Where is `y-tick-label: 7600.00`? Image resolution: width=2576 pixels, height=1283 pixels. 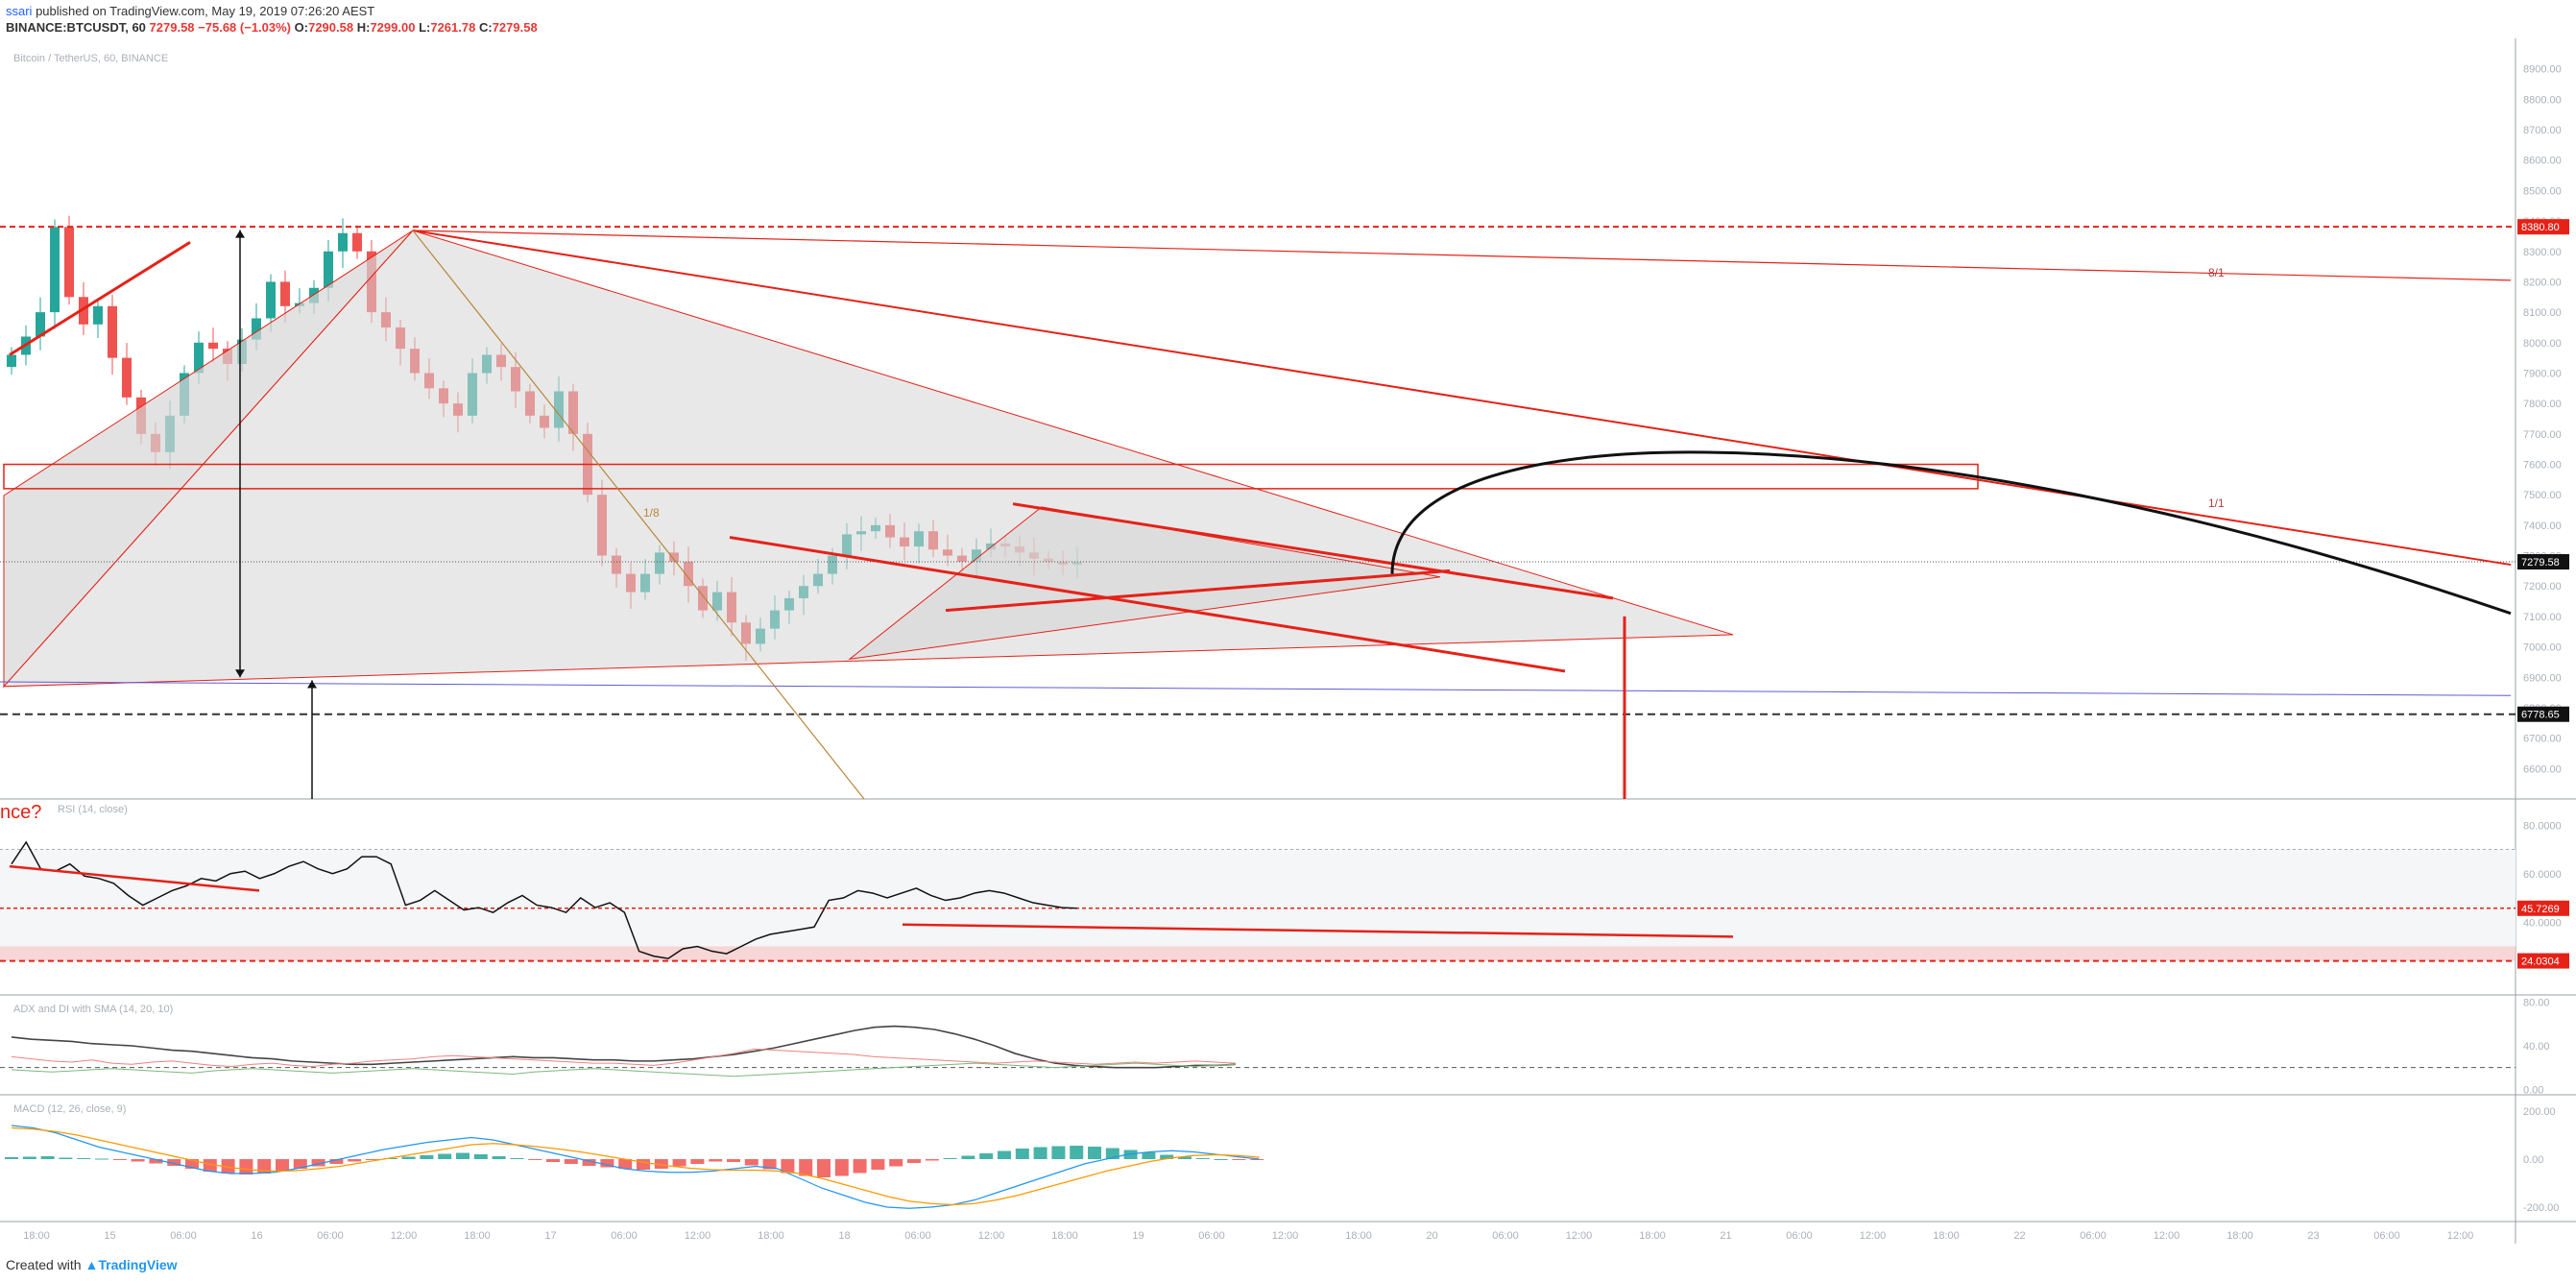
y-tick-label: 7600.00 is located at coordinates (2542, 466).